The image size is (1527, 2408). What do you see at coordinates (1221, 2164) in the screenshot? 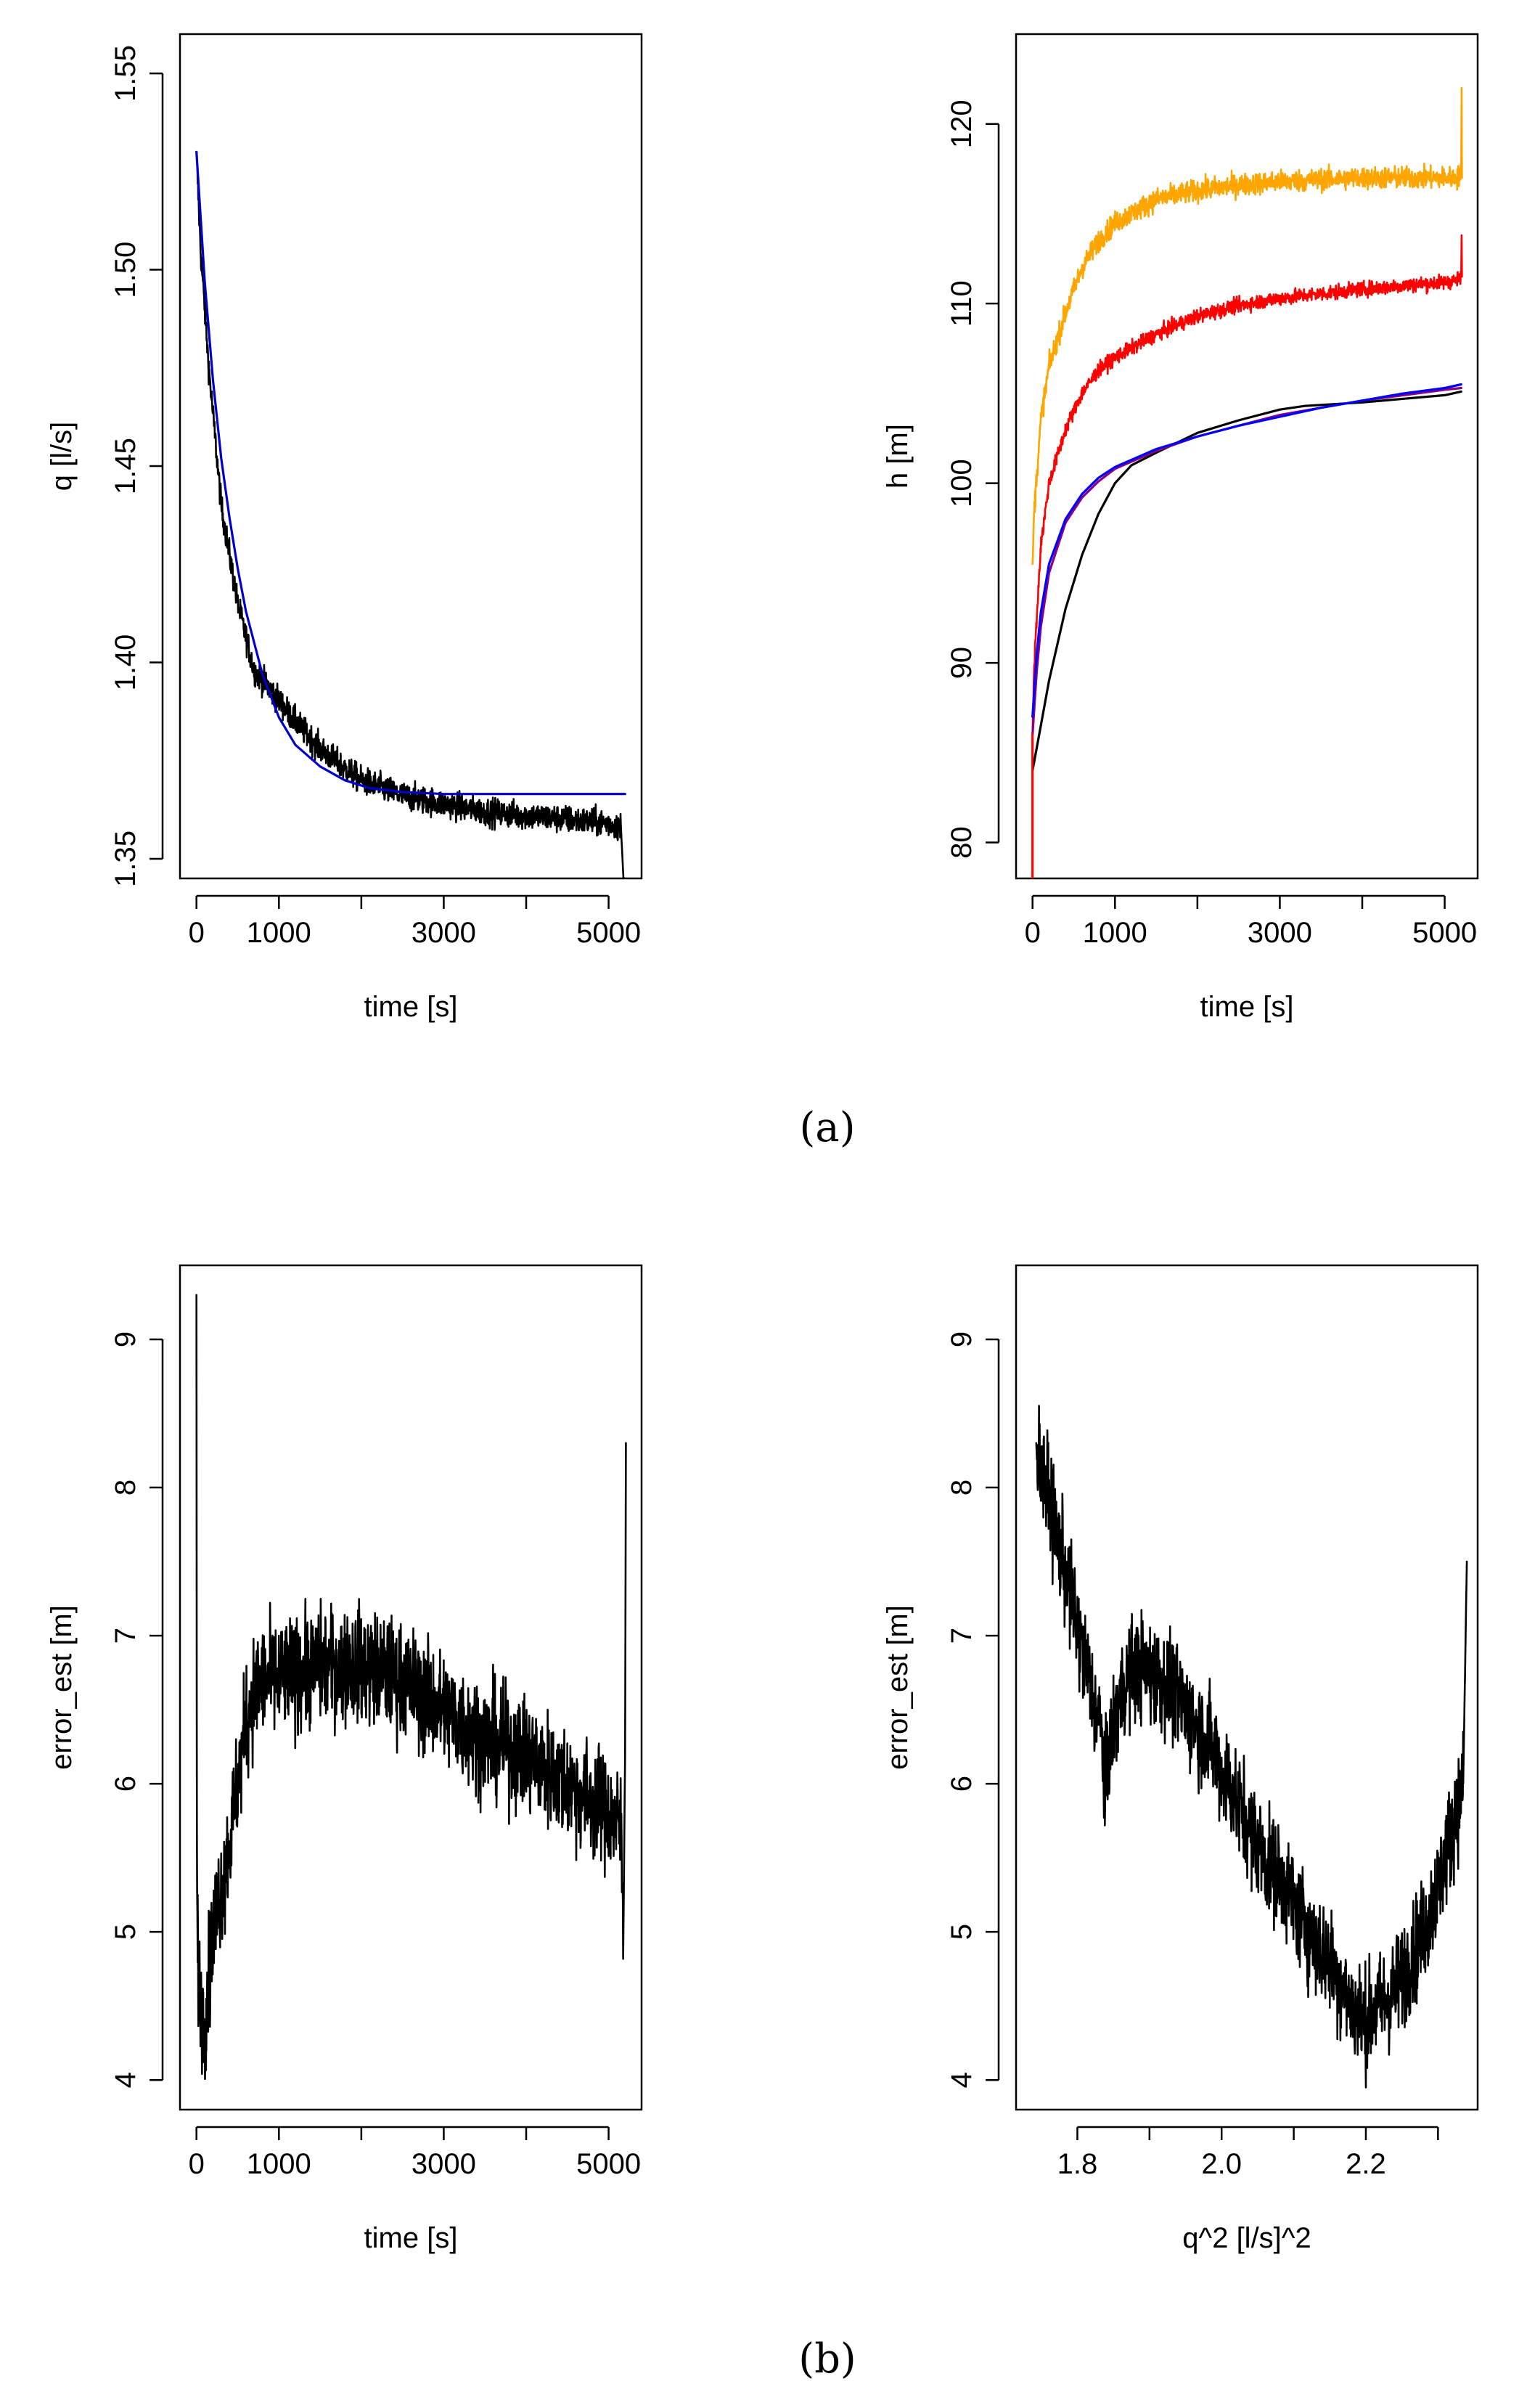
I see `x-tick-label: 2.0` at bounding box center [1221, 2164].